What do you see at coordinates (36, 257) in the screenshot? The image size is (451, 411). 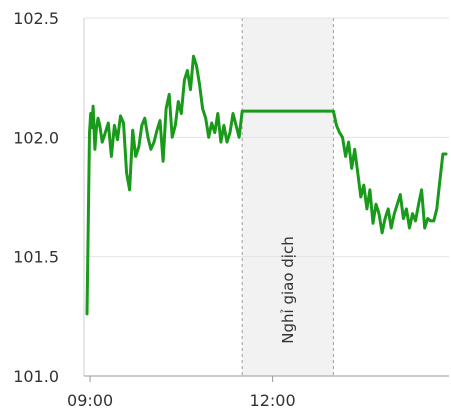 I see `y-tick-label: 101.5` at bounding box center [36, 257].